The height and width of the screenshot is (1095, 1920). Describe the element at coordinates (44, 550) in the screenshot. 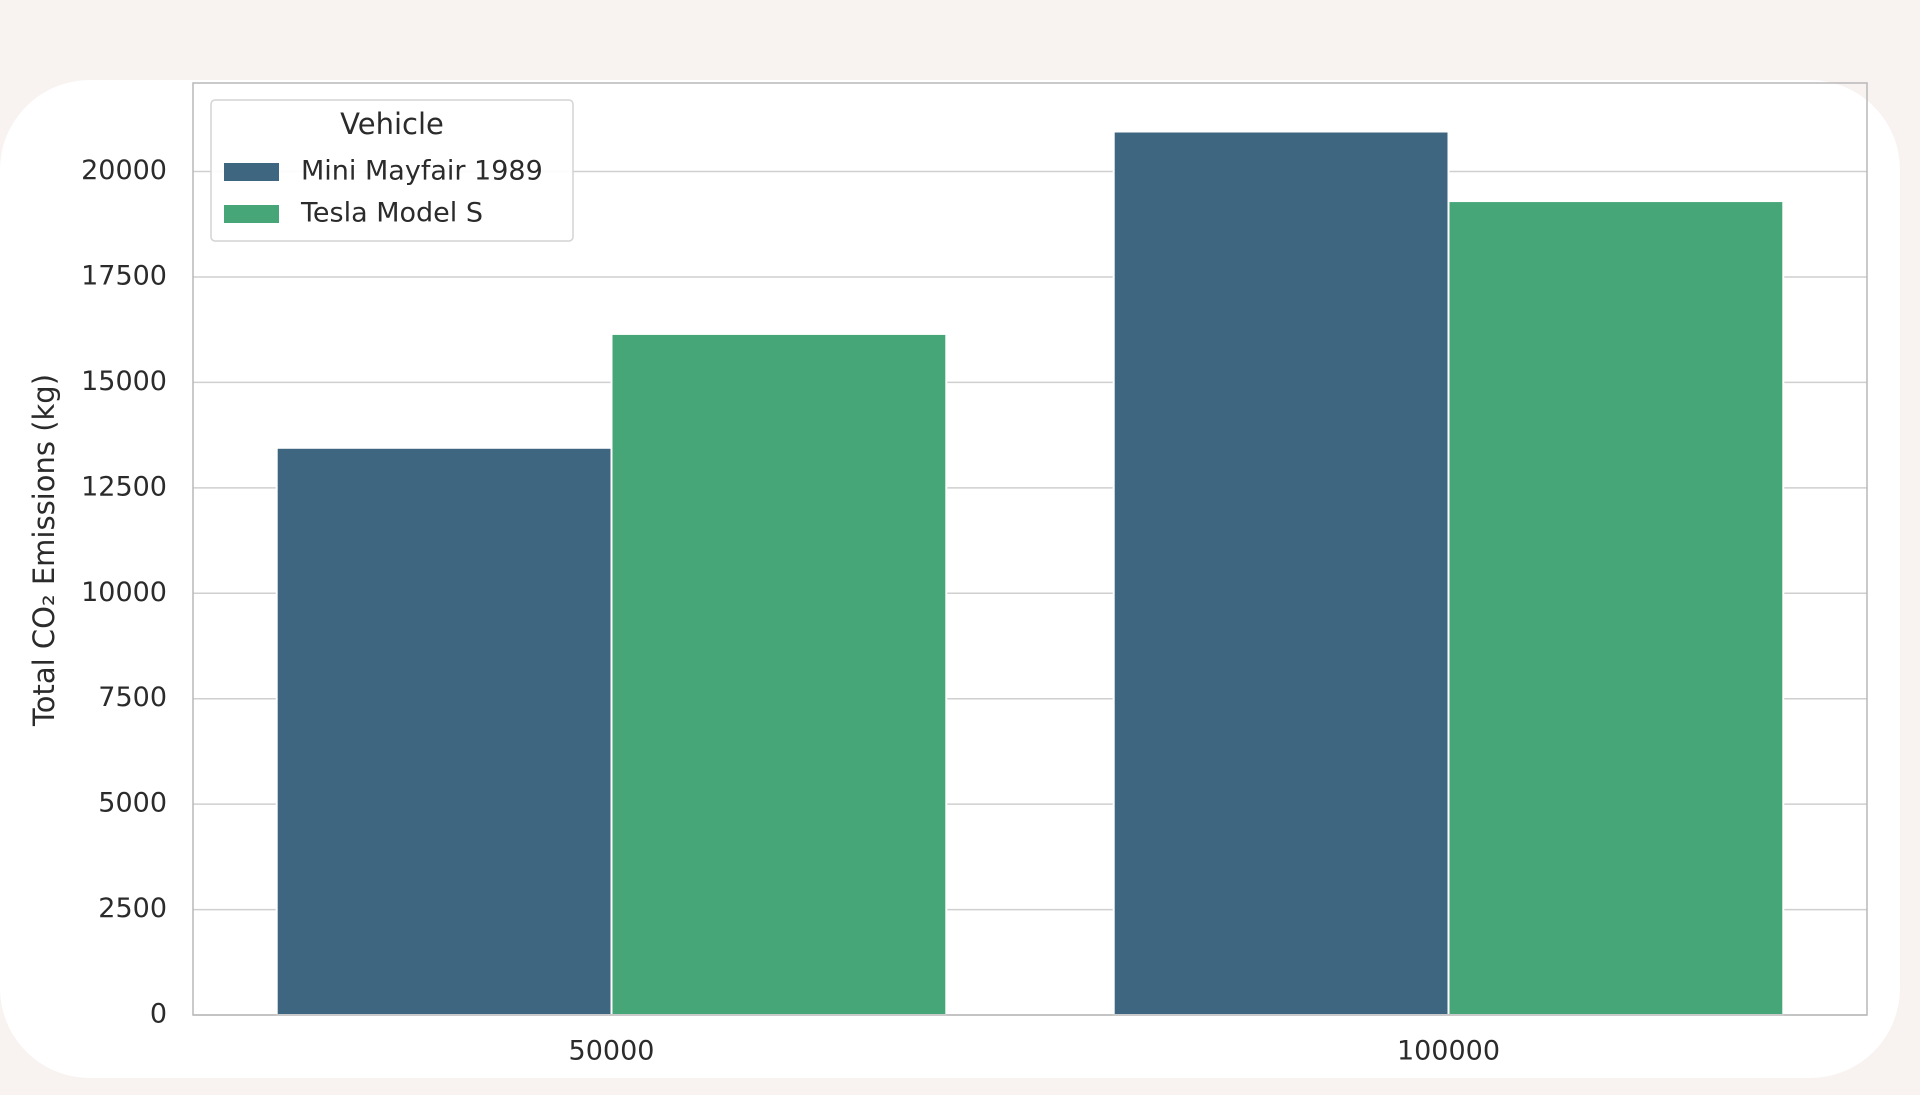

I see `y-axis-label: Total CO₂ Emissions (kg)` at that location.